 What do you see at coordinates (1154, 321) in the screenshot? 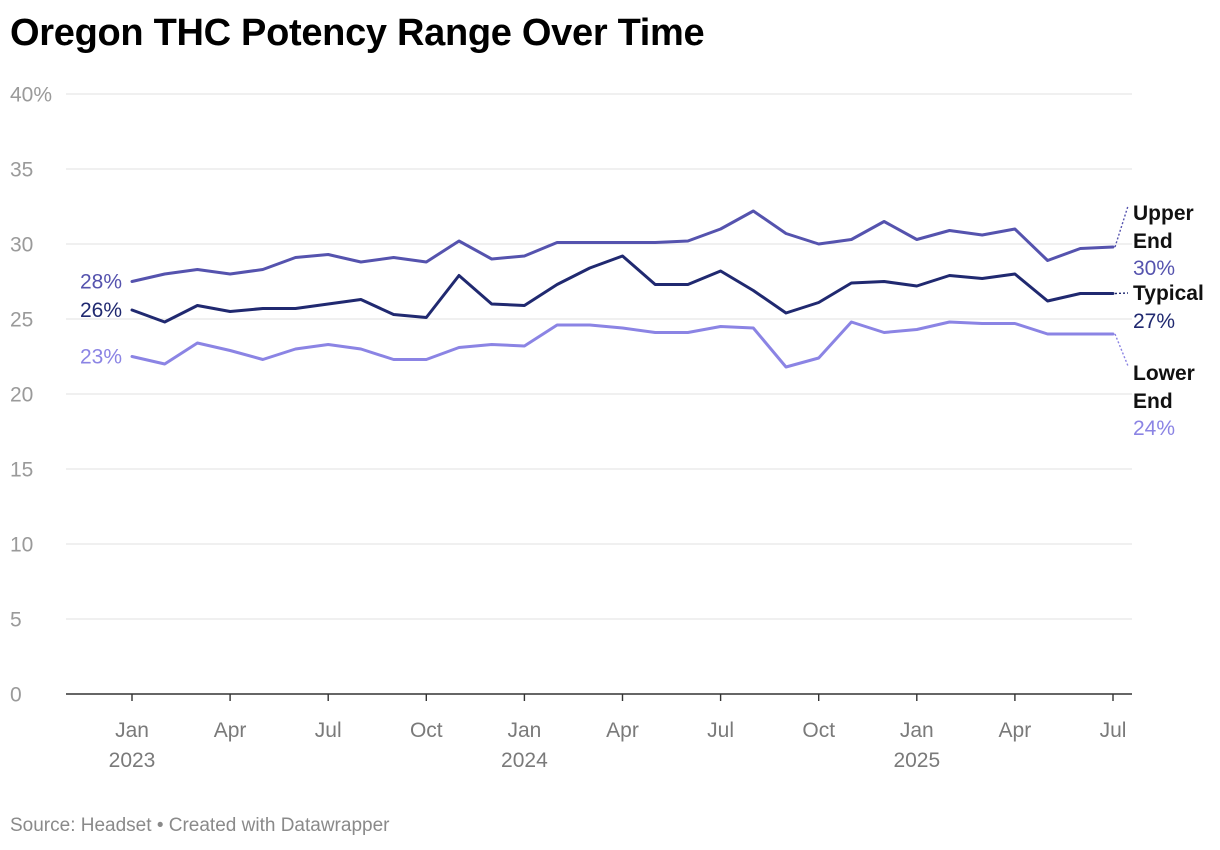
I see `end-value-label: 27%` at bounding box center [1154, 321].